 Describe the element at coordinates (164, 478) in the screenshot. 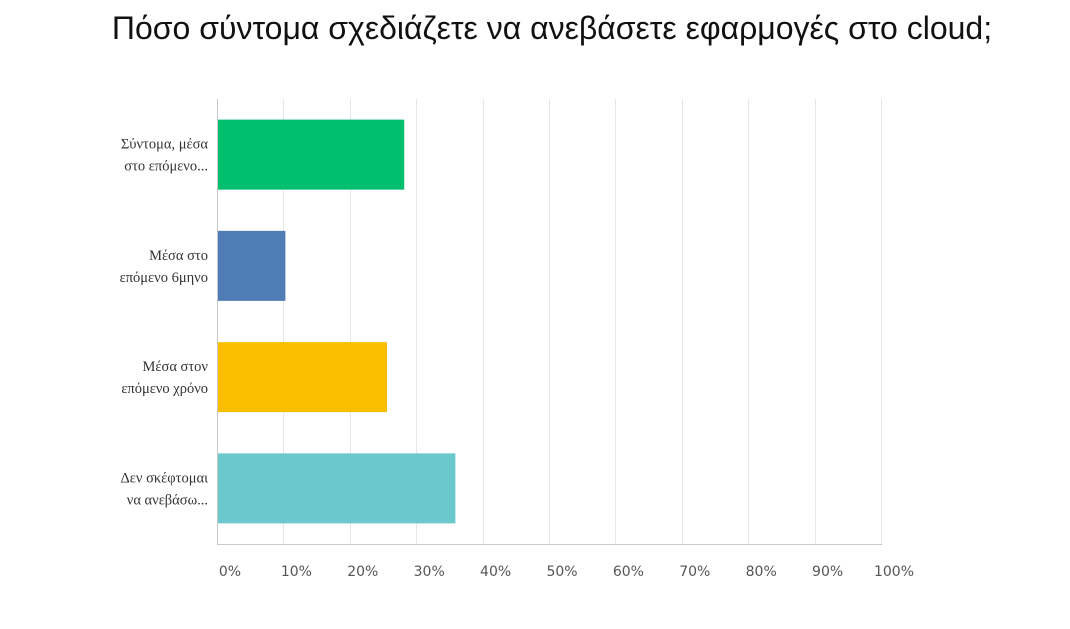

I see `category-label: Δεν σκέφτομαι` at that location.